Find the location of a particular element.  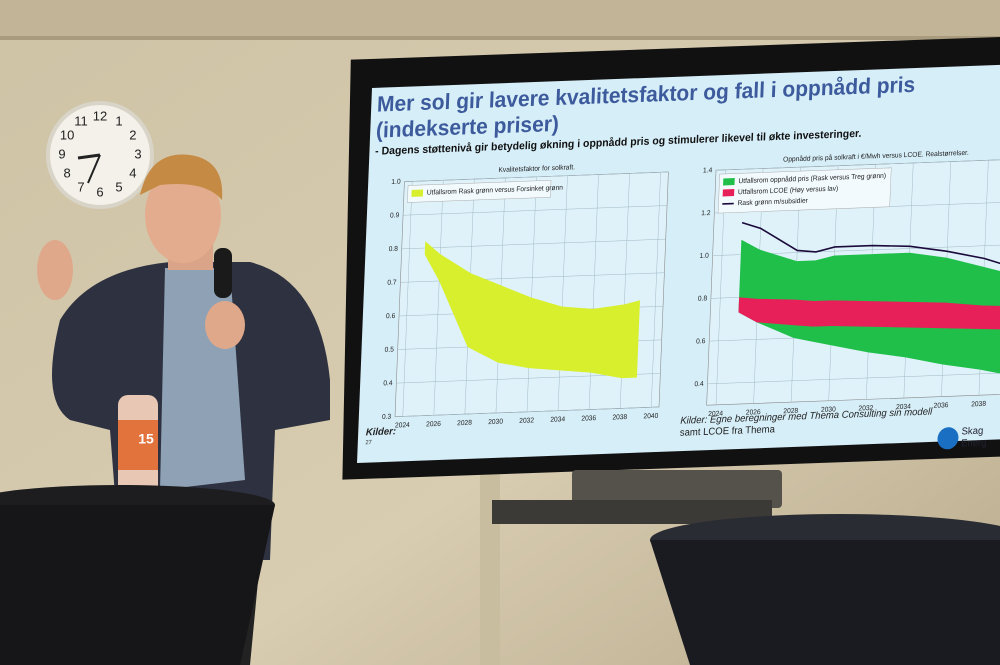

clock-numeral: 2 is located at coordinates (132, 134).